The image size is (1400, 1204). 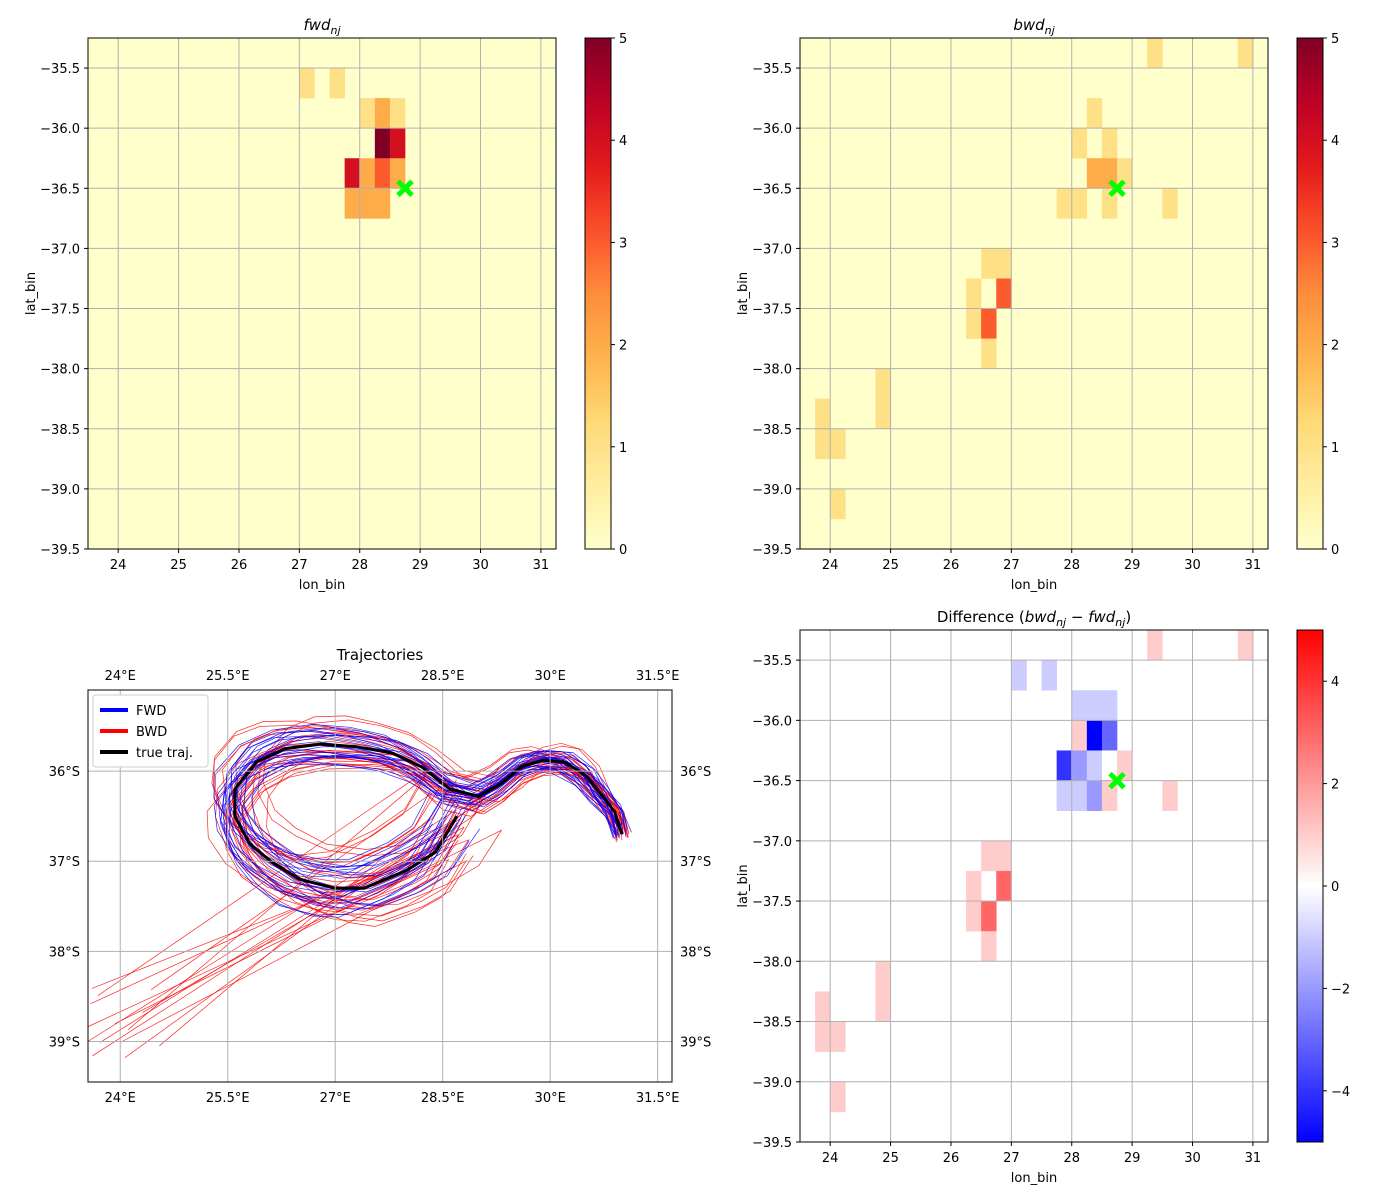 I want to click on fwd-title: fwdnj, so click(x=322, y=26).